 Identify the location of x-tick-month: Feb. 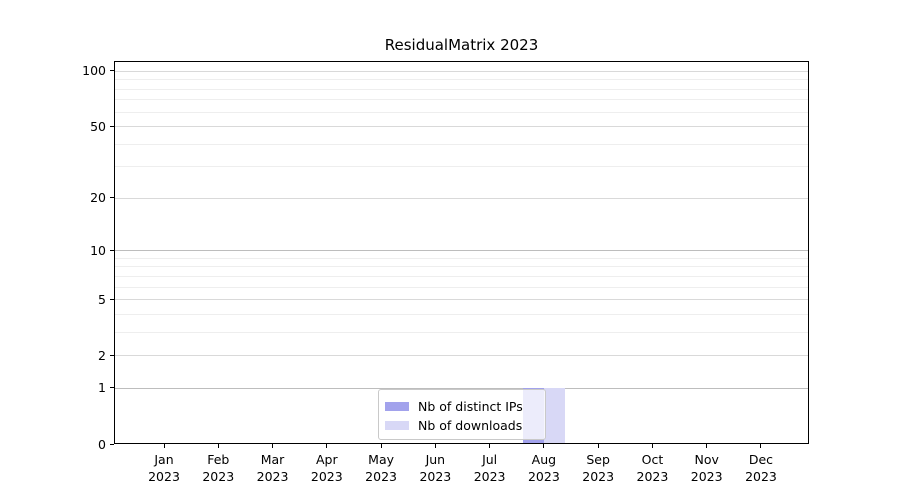
(218, 459).